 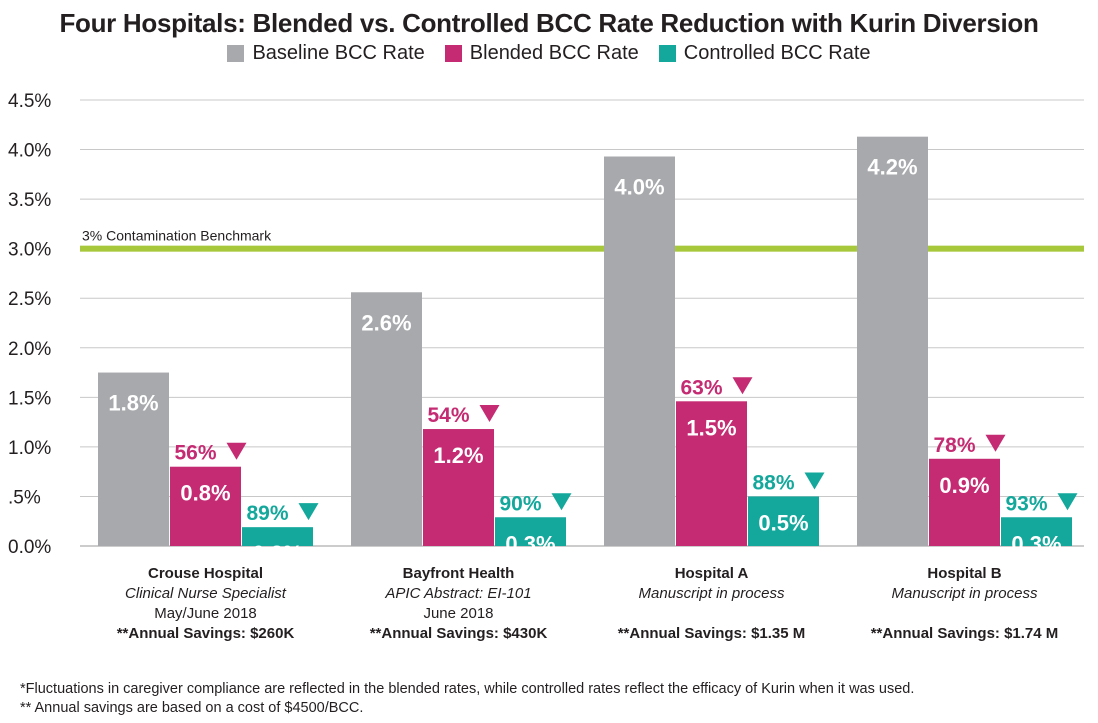 What do you see at coordinates (711, 427) in the screenshot?
I see `bar-value-label: 1.5%` at bounding box center [711, 427].